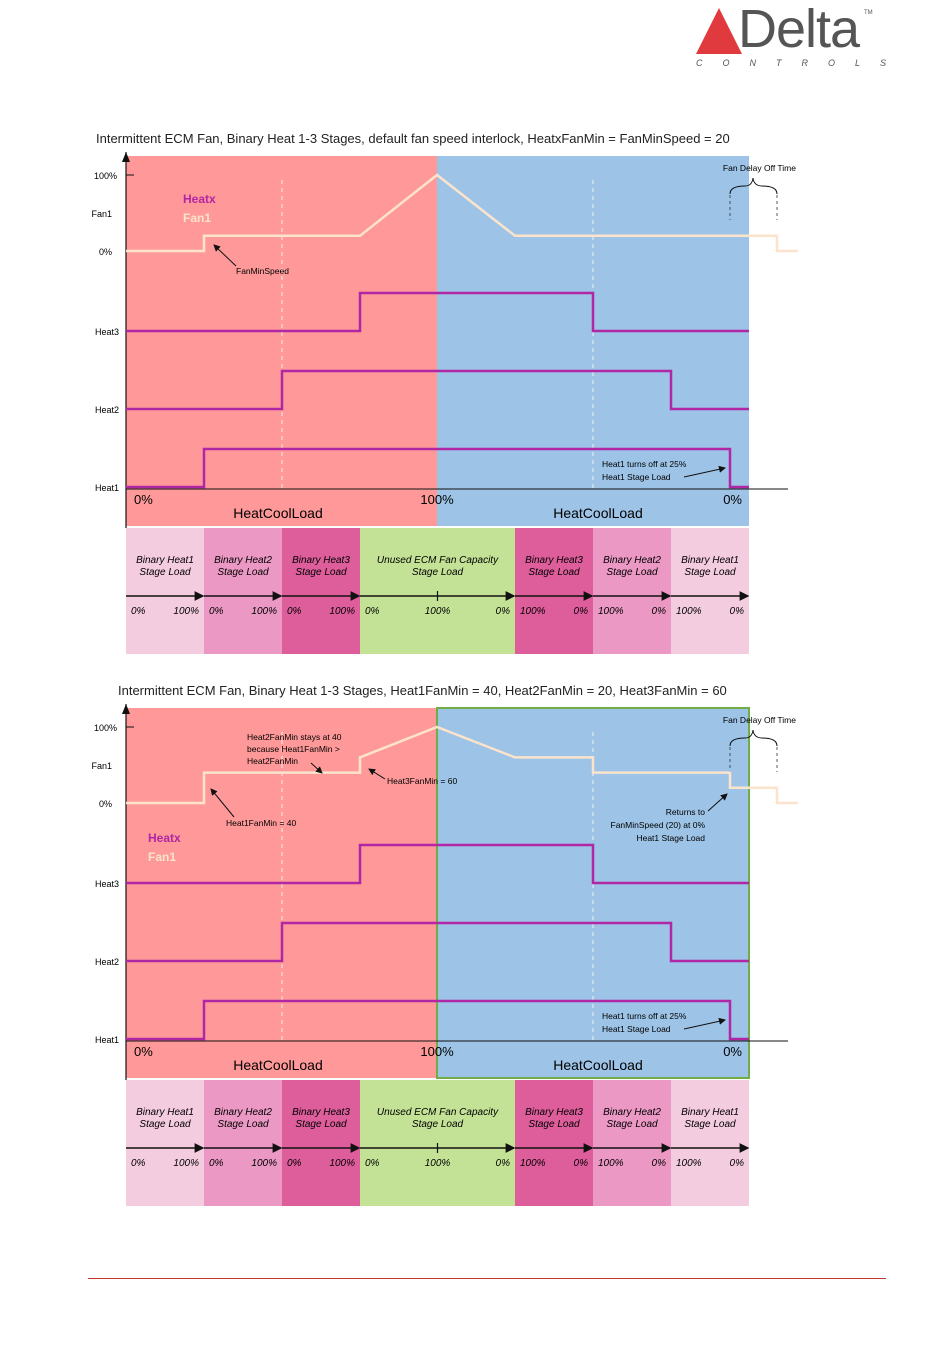 This screenshot has height=1369, width=950. What do you see at coordinates (598, 513) in the screenshot?
I see `load-label-right: HeatCoolLoad` at bounding box center [598, 513].